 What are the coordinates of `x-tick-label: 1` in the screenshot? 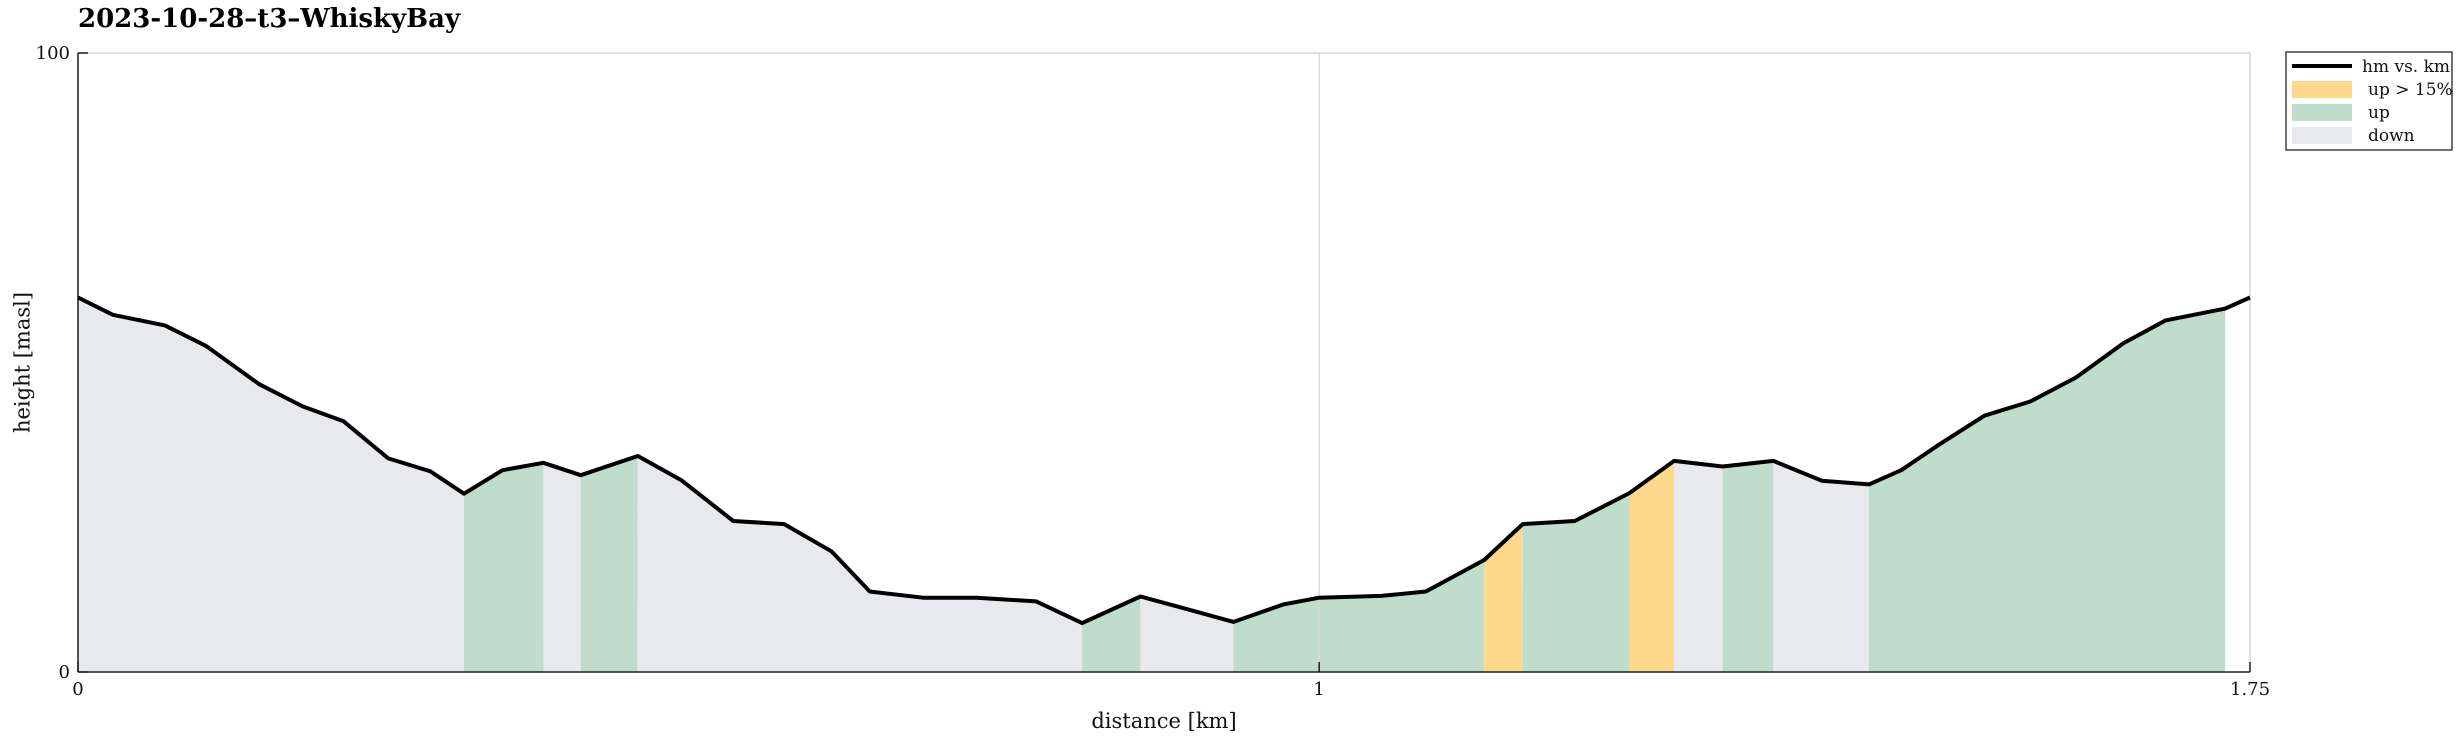 It's located at (1318, 689).